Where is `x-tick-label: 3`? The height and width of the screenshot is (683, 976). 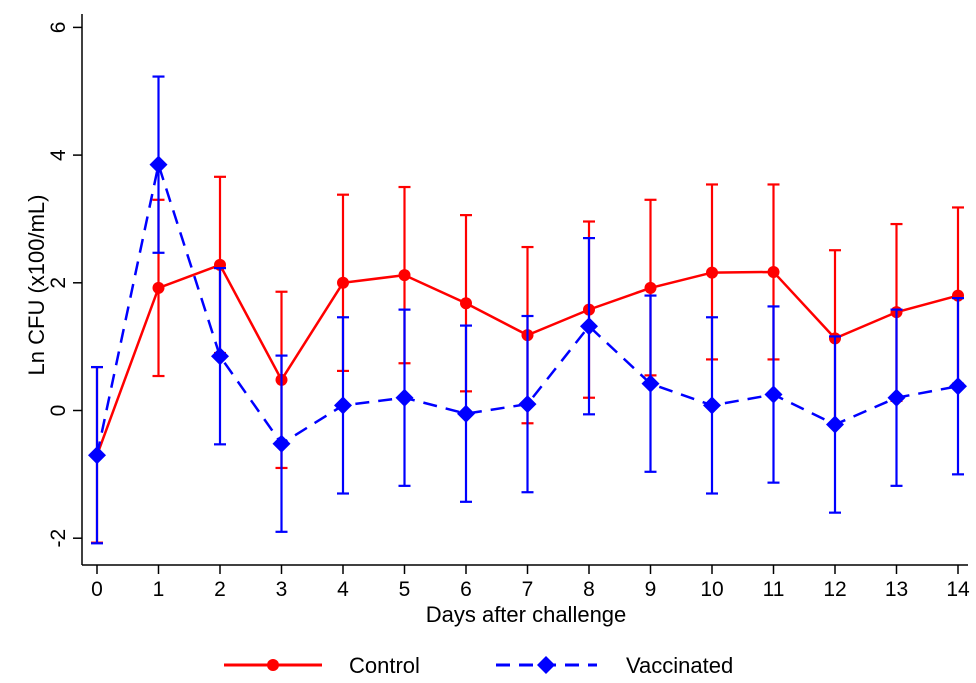 x-tick-label: 3 is located at coordinates (282, 589).